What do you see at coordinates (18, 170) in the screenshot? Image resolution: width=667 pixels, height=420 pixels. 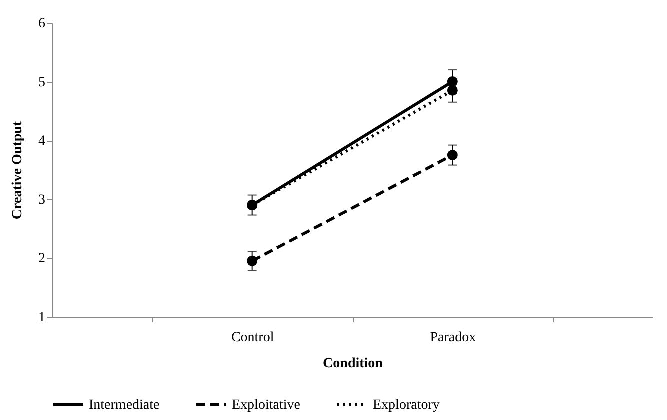 I see `y-axis-title: Creative Output` at bounding box center [18, 170].